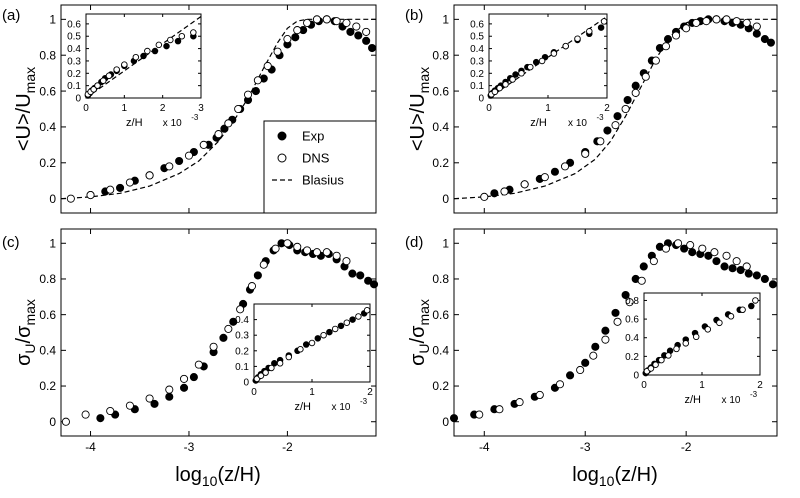 The image size is (800, 498). What do you see at coordinates (635, 475) in the screenshot?
I see `x-axis-title-rest: (z/H)` at bounding box center [635, 475].